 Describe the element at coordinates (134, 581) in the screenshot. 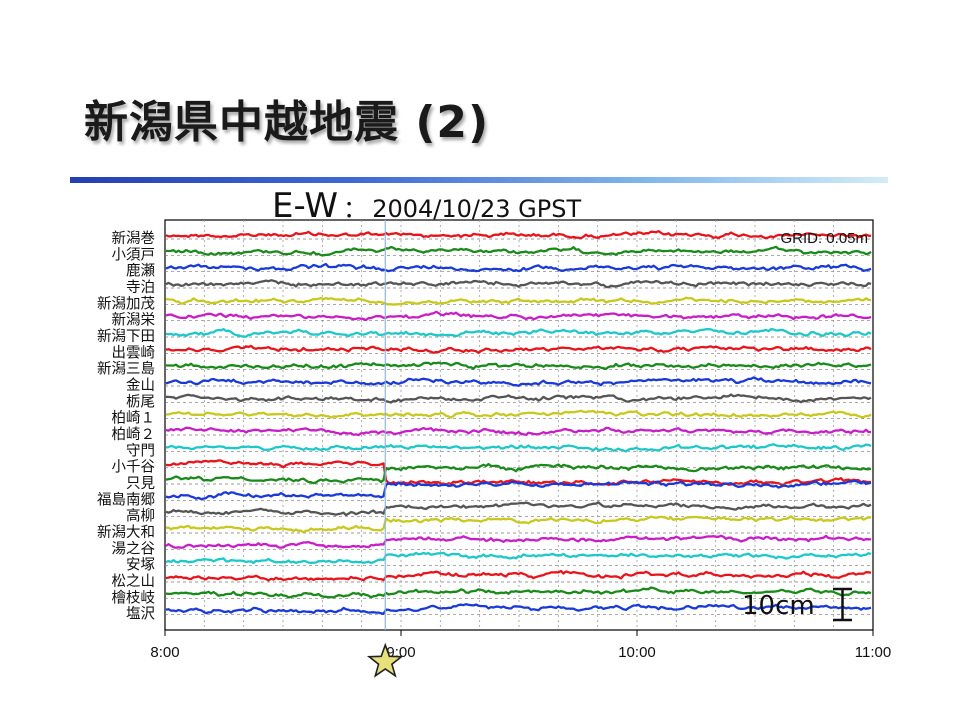

I see `station-label: 松之山` at that location.